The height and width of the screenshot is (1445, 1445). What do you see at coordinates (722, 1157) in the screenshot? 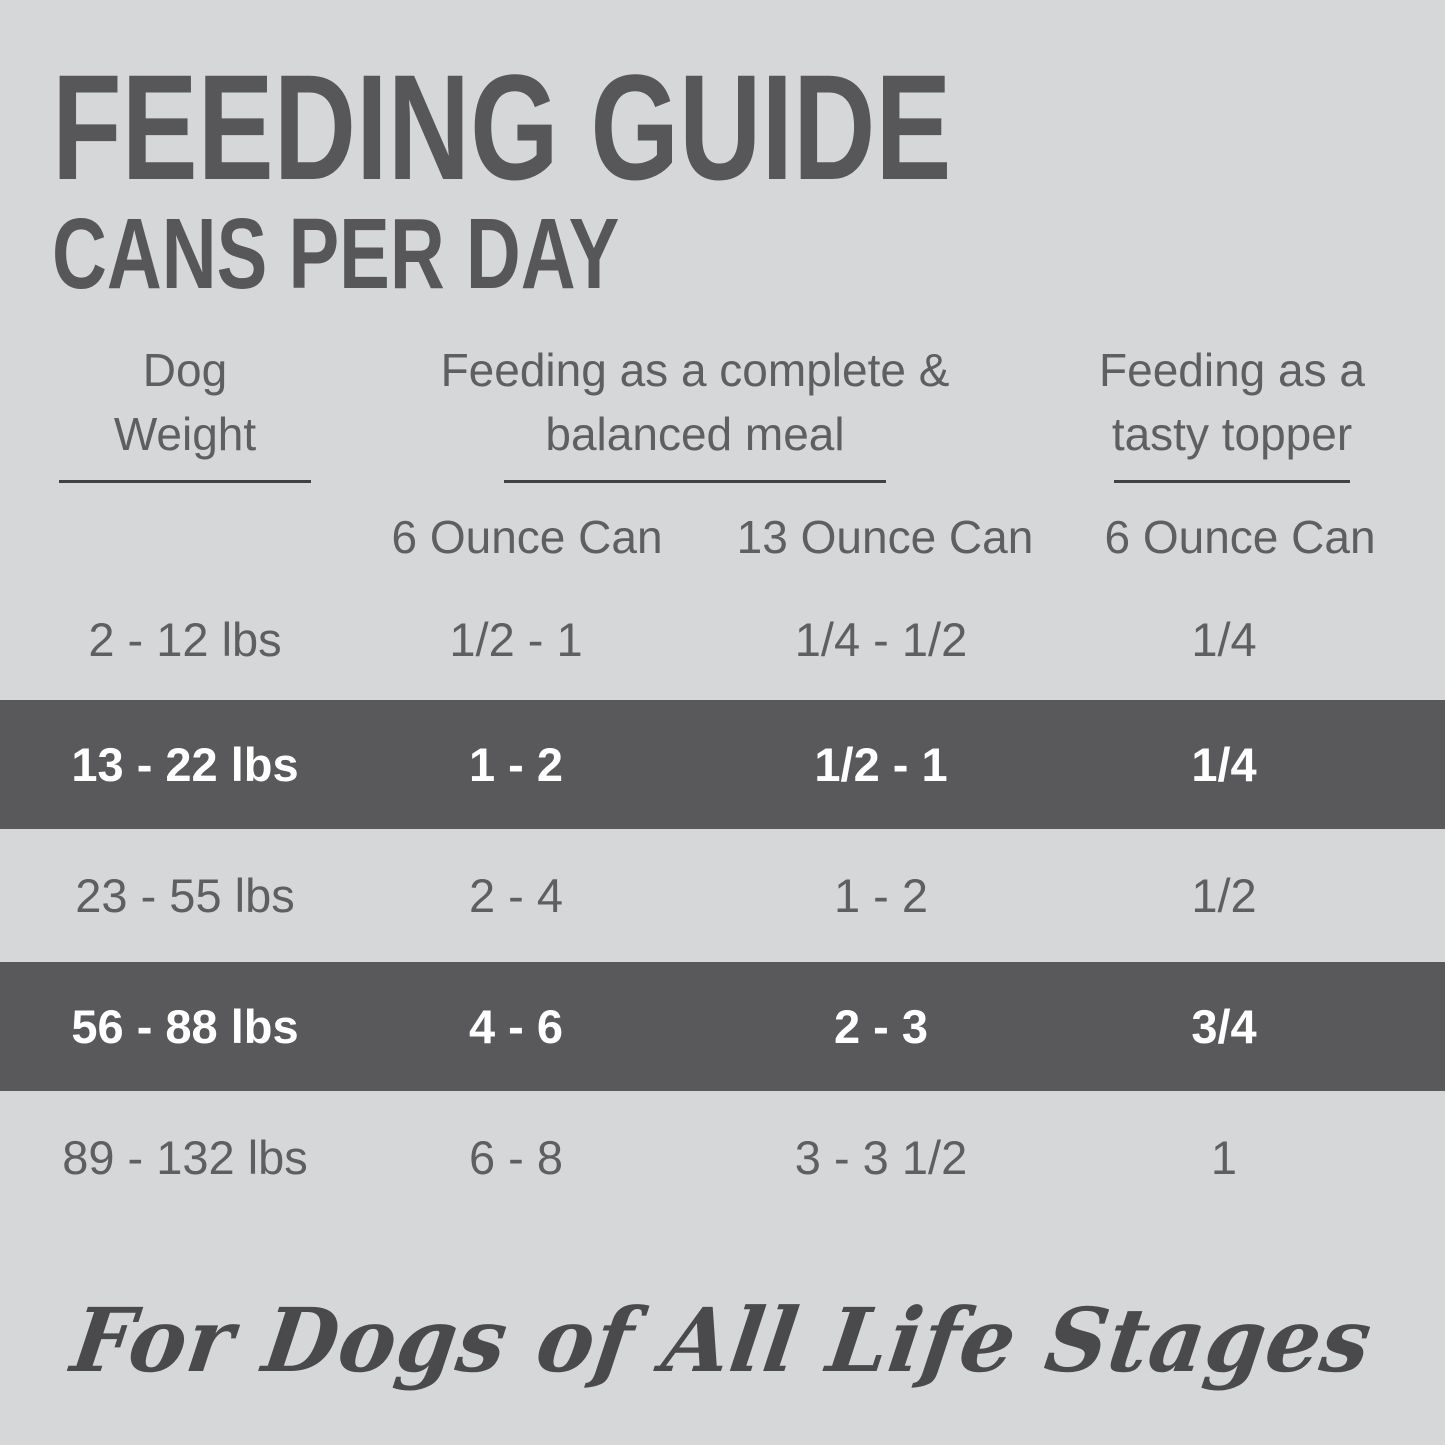
I see `table-row: 89 - 132 lbs 6 - 8 3 - 3 1/2 1` at bounding box center [722, 1157].